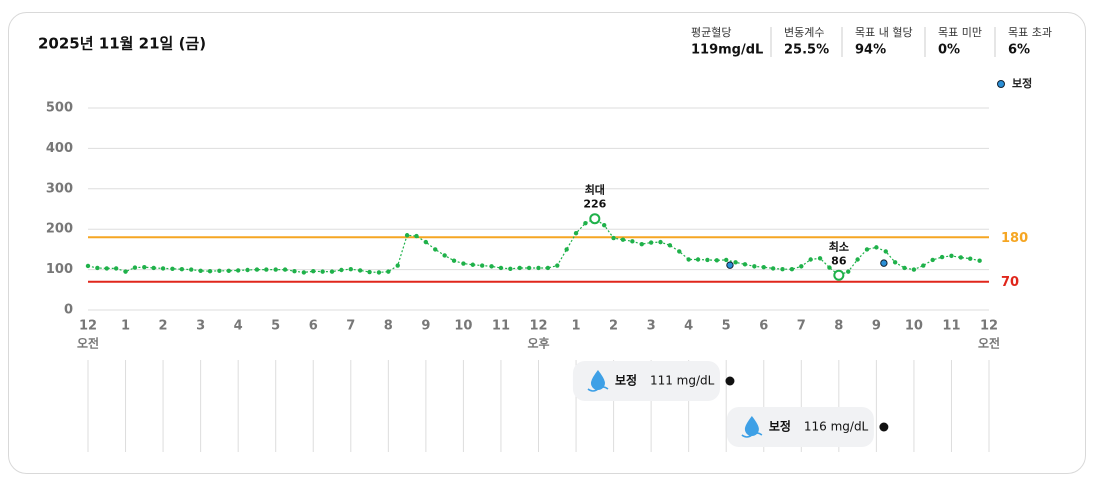 The width and height of the screenshot is (1097, 485). I want to click on timeline-dot, so click(730, 381).